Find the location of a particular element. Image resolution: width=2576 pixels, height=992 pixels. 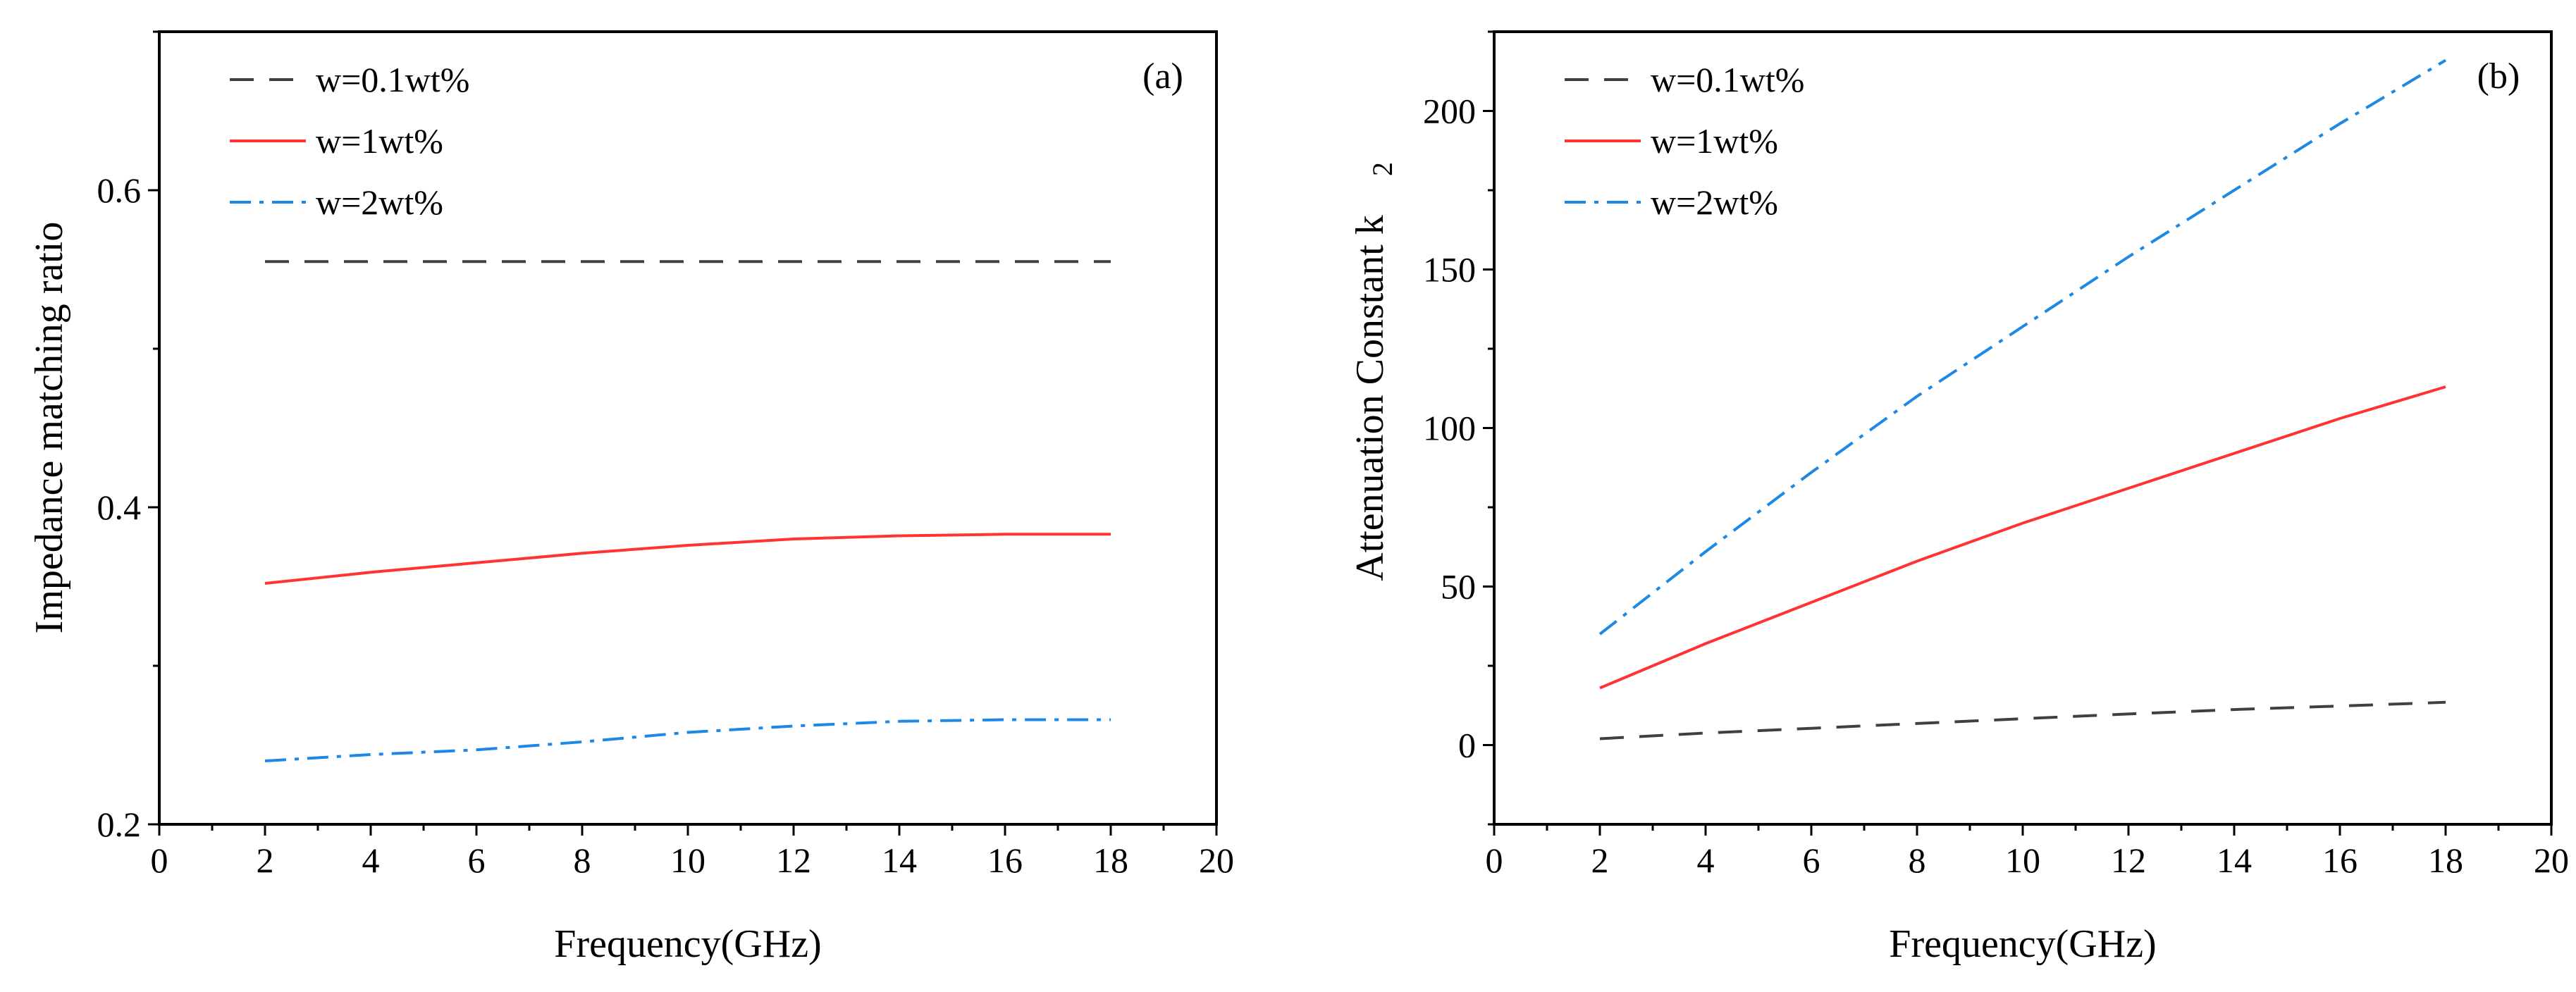

y-axis-label: Impedance matching ratio is located at coordinates (49, 428).